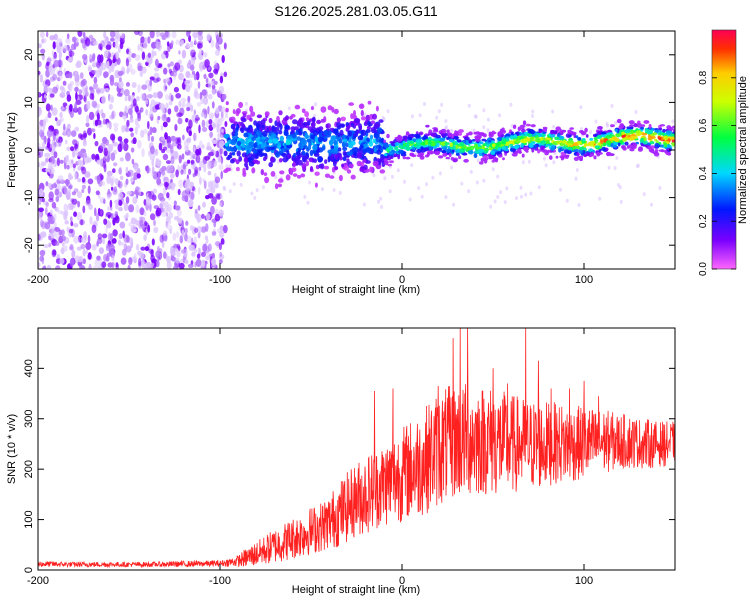 The width and height of the screenshot is (750, 600). I want to click on spectrogram-y-tick-label: -10, so click(29, 198).